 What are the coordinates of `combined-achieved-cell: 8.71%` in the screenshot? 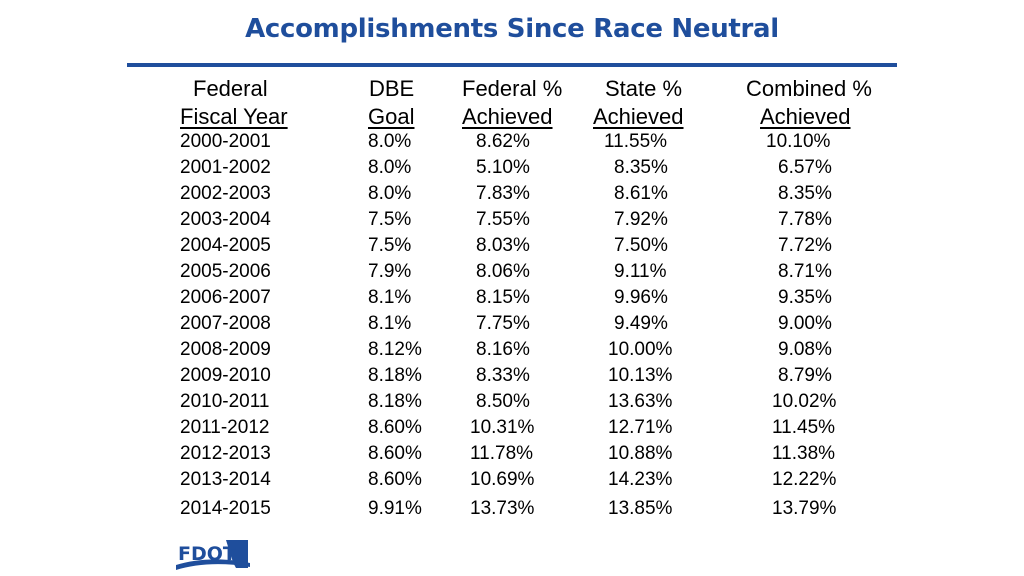 It's located at (805, 271).